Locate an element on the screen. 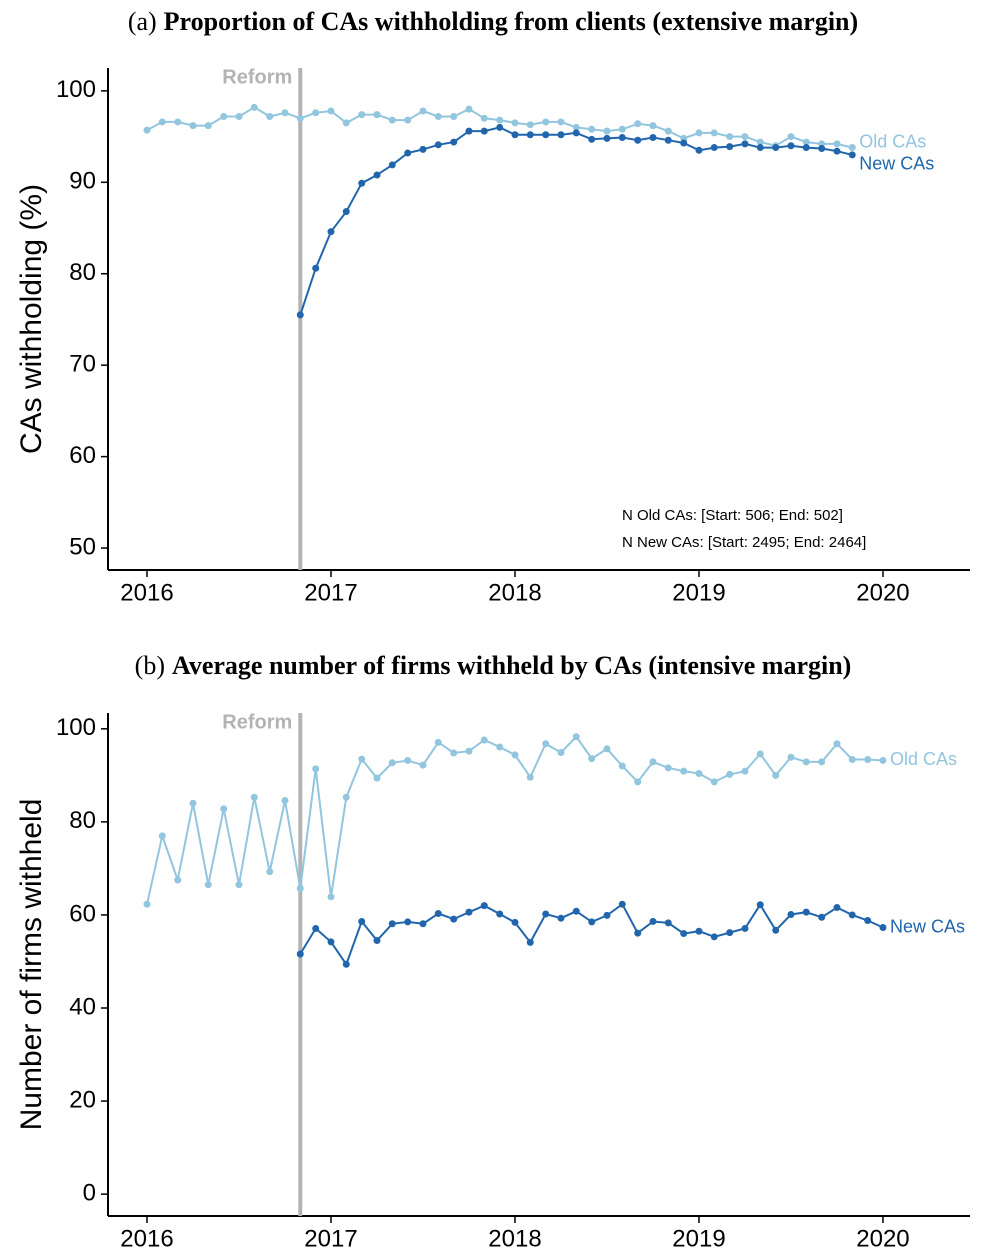 The height and width of the screenshot is (1254, 986). y-tick-label: 0 is located at coordinates (89, 1192).